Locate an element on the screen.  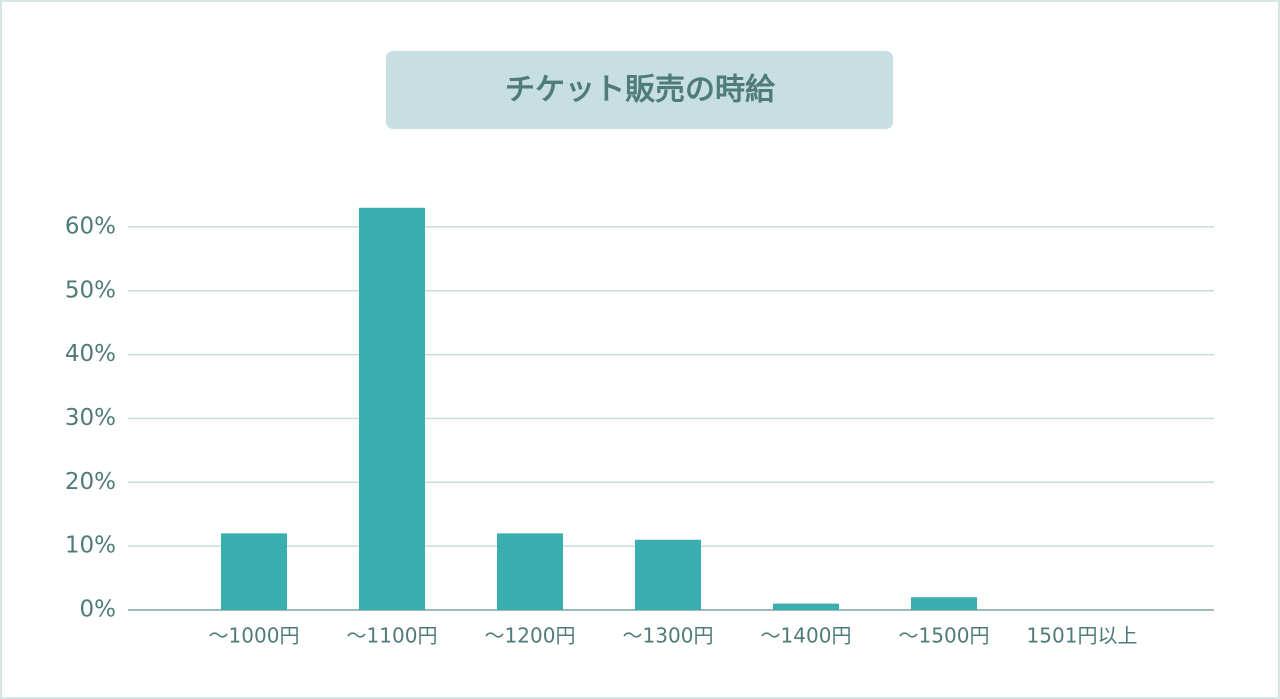
y-tick-label: 30% is located at coordinates (90, 418).